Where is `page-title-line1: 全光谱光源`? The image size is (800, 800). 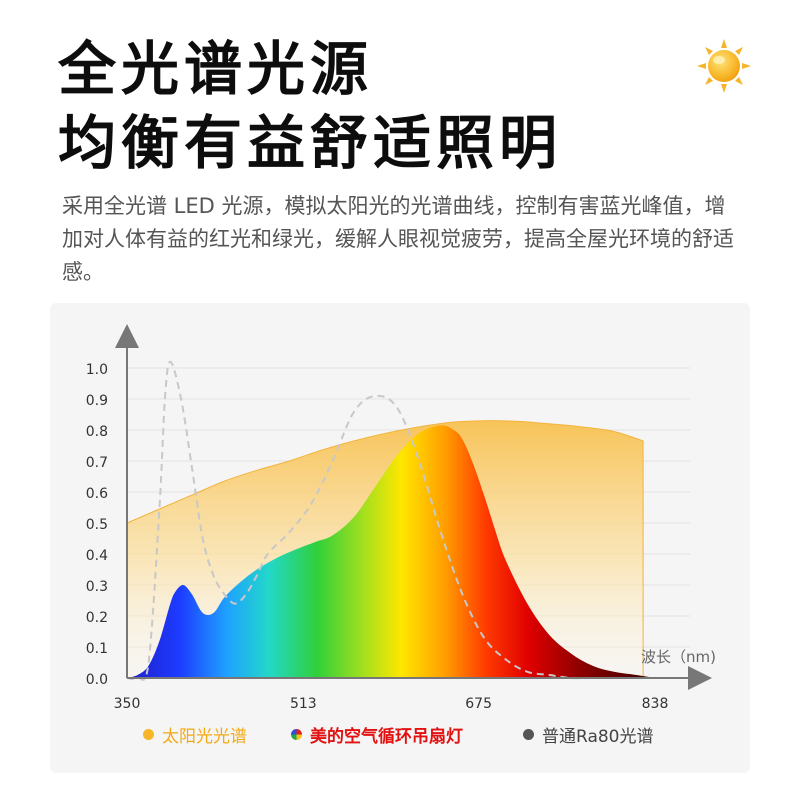
page-title-line1: 全光谱光源 is located at coordinates (216, 69).